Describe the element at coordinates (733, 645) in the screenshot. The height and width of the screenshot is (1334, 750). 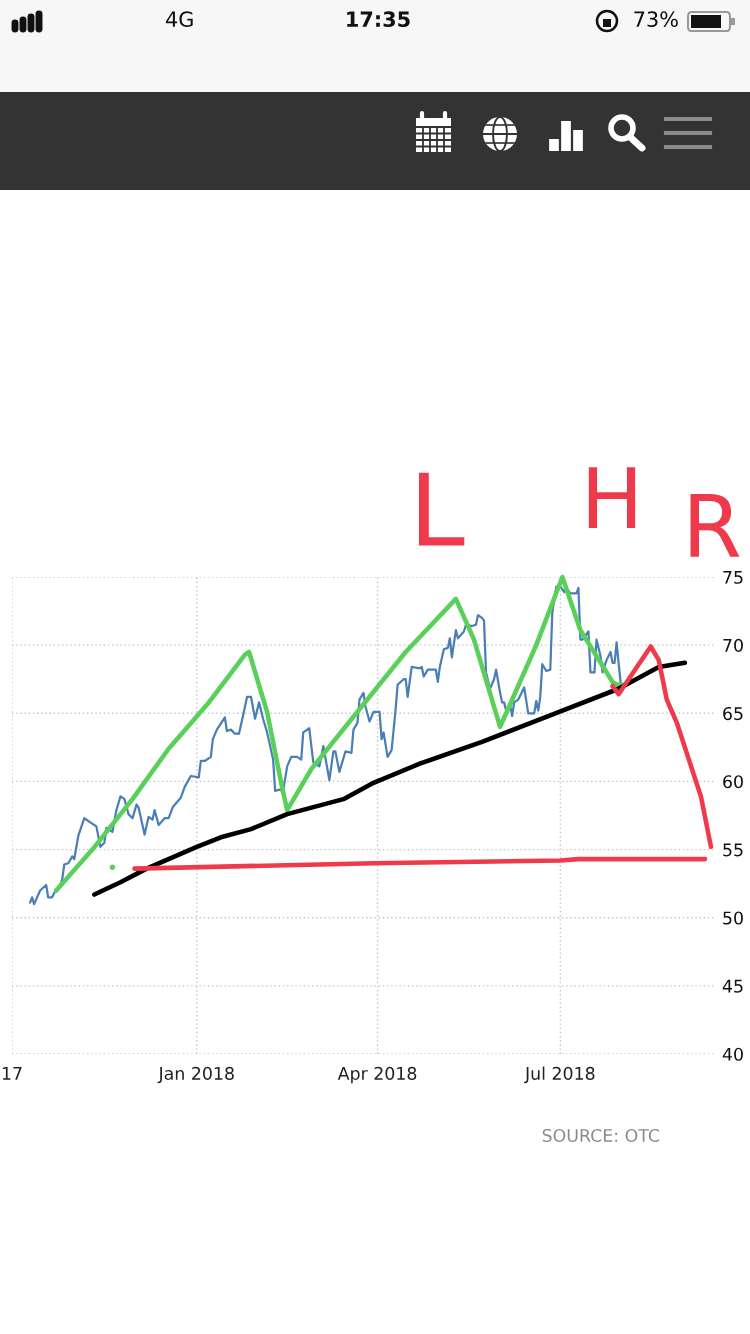
I see `y-tick-label: 70` at that location.